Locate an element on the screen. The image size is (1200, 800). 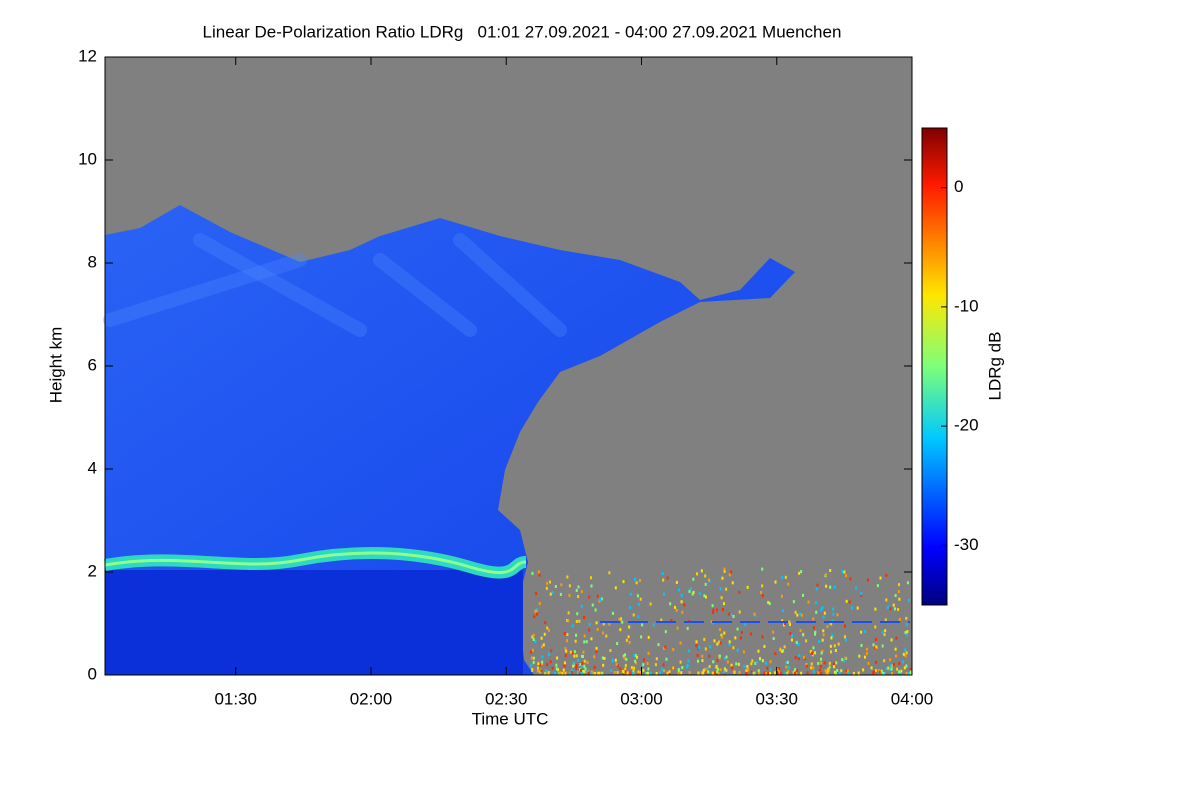
layer-top-core is located at coordinates (315, 563).